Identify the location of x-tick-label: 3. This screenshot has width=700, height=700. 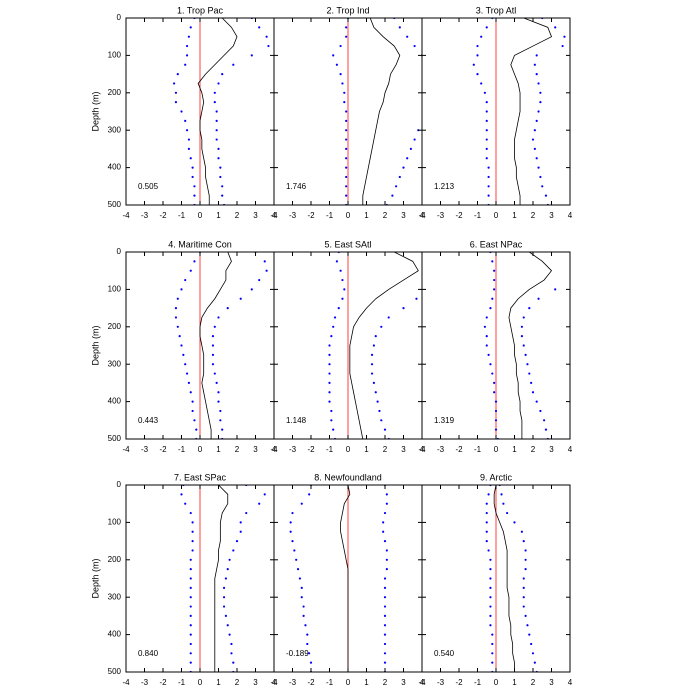
(551, 682).